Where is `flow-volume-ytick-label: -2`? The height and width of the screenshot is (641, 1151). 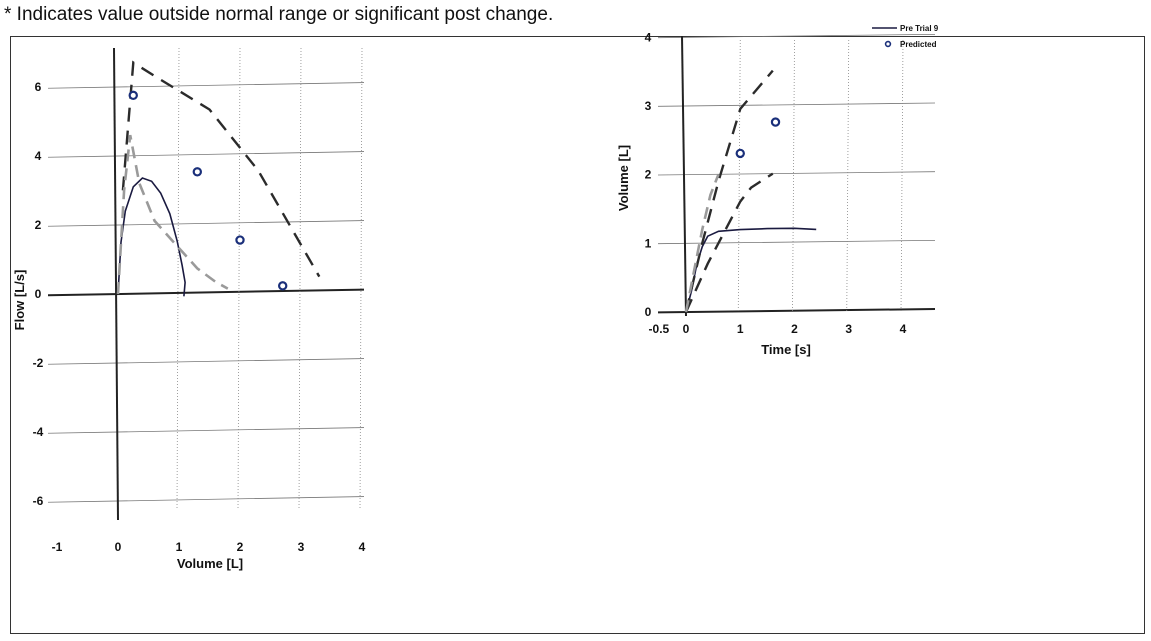
flow-volume-ytick-label: -2 is located at coordinates (38, 363).